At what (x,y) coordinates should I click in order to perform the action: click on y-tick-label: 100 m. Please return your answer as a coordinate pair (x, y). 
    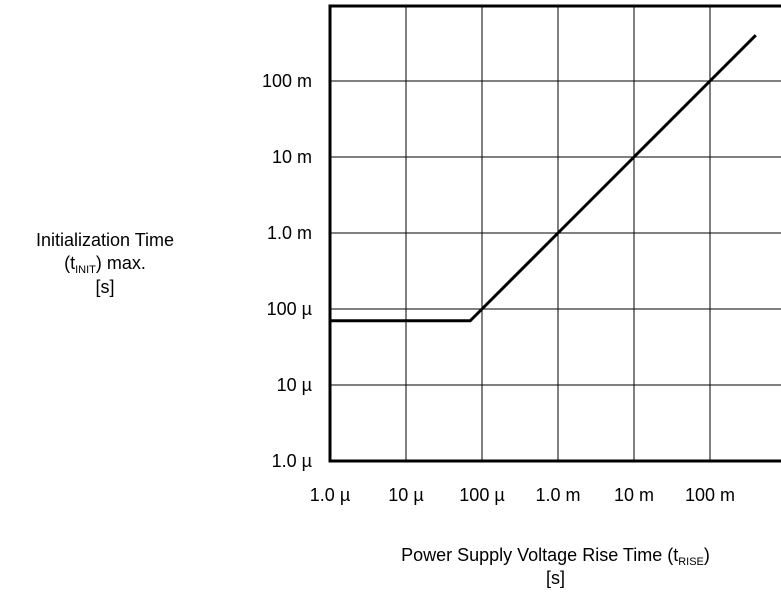
    Looking at the image, I should click on (287, 81).